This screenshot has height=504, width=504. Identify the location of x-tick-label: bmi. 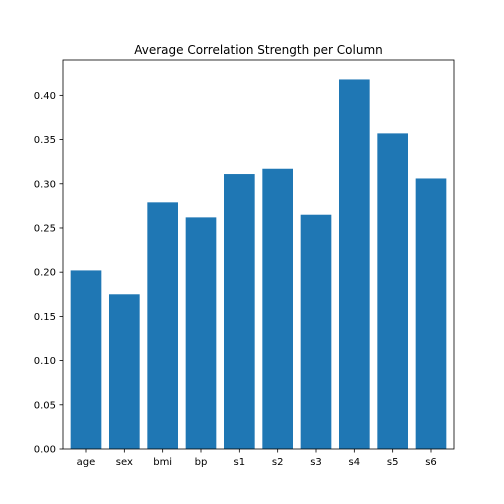
(162, 462).